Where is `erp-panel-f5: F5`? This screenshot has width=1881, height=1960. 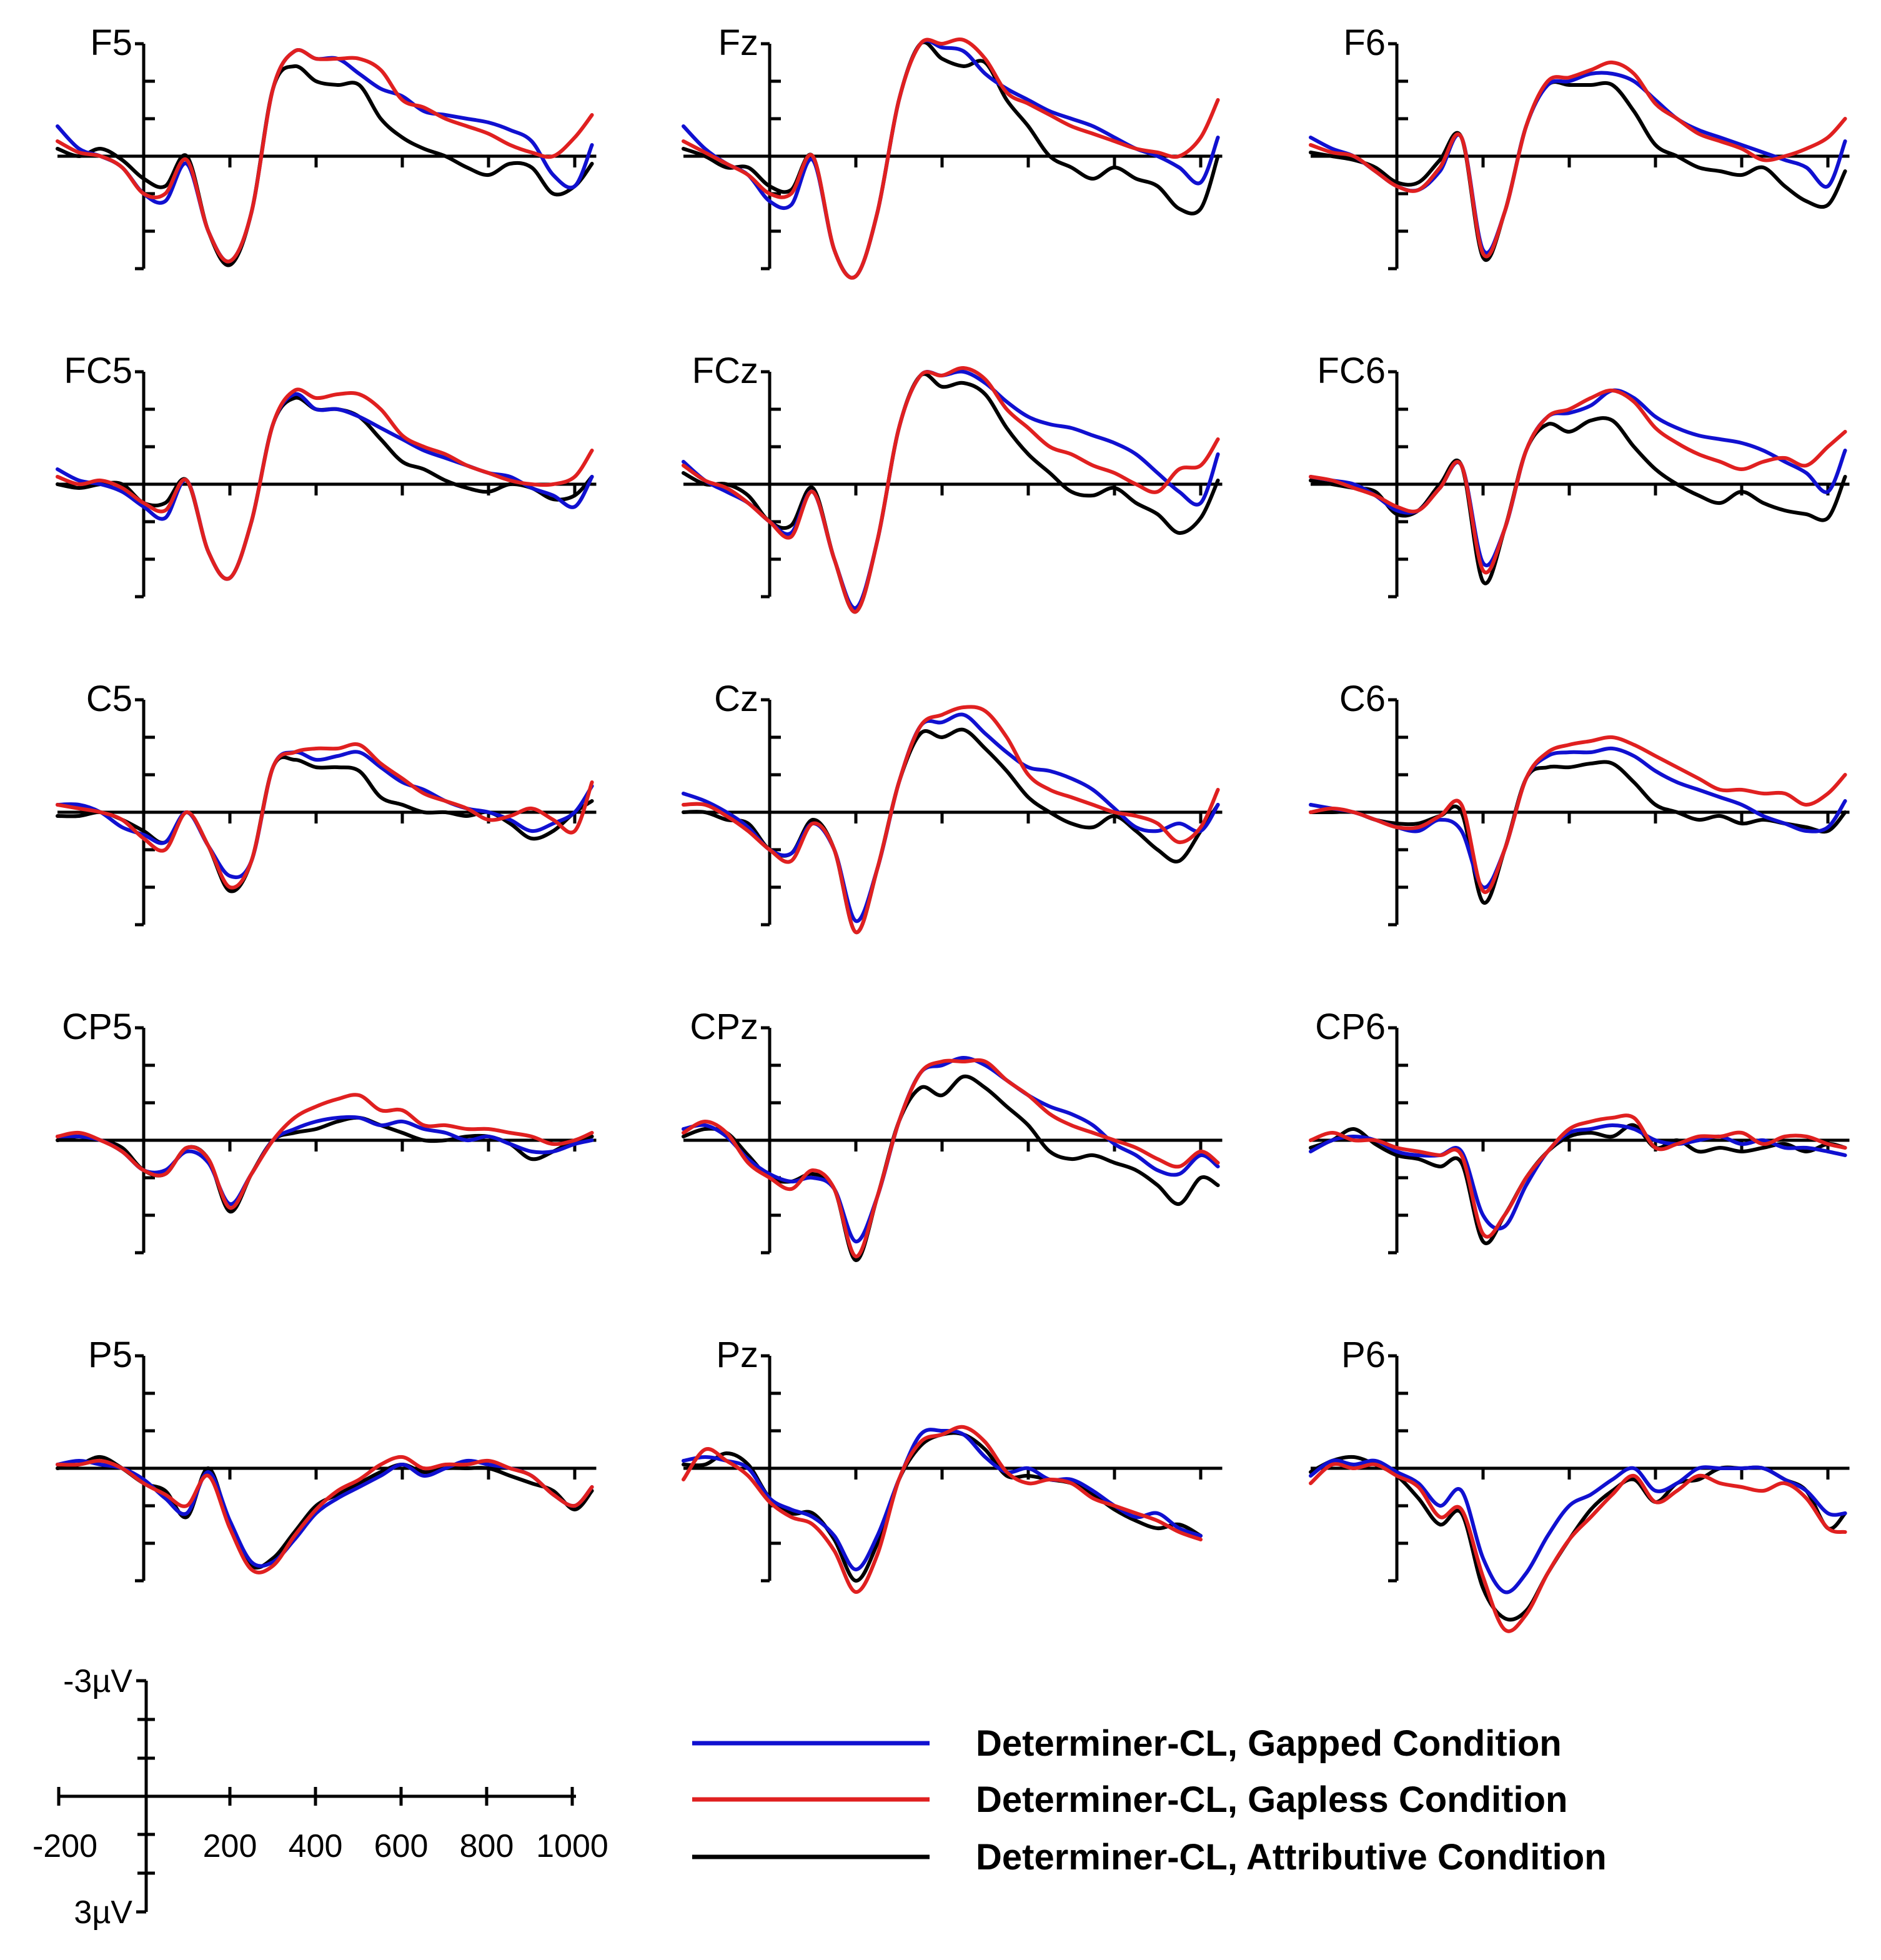
erp-panel-f5: F5 is located at coordinates (326, 146).